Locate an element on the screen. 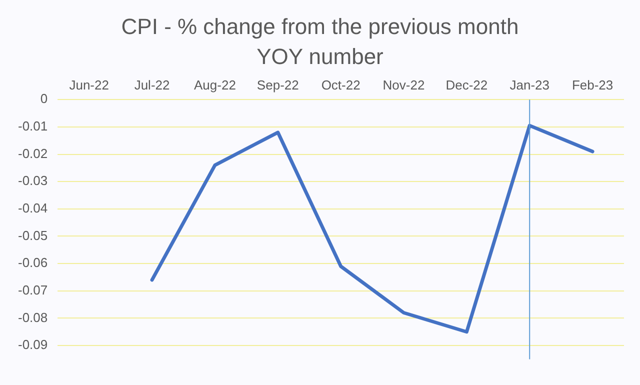  y-tick-label: -0.08 is located at coordinates (33, 317).